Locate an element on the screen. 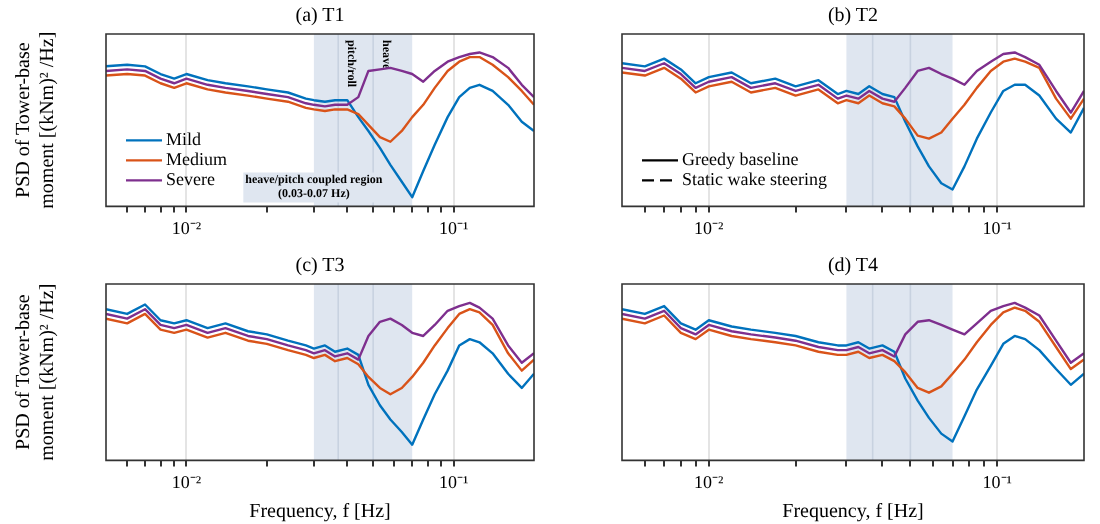 Image resolution: width=1100 pixels, height=524 pixels. legend-label: Static wake steering is located at coordinates (755, 179).